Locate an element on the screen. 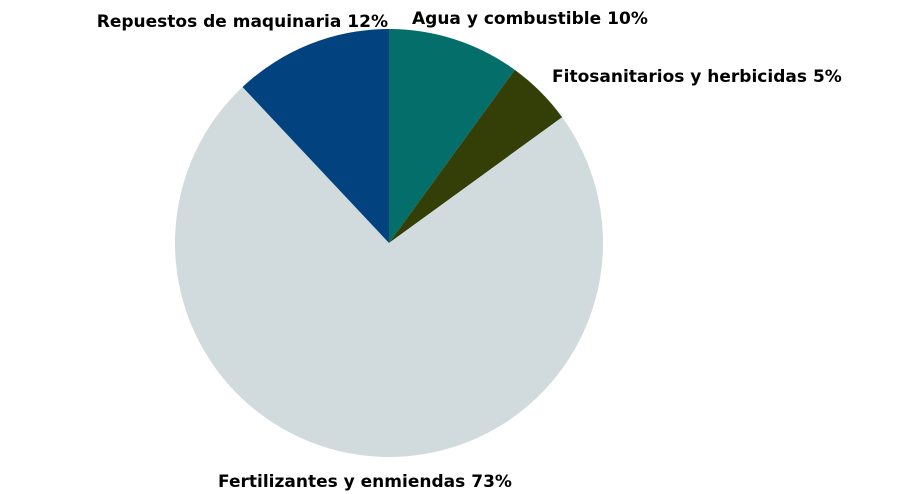 The width and height of the screenshot is (916, 494). category-name: Agua y combustible is located at coordinates (506, 19).